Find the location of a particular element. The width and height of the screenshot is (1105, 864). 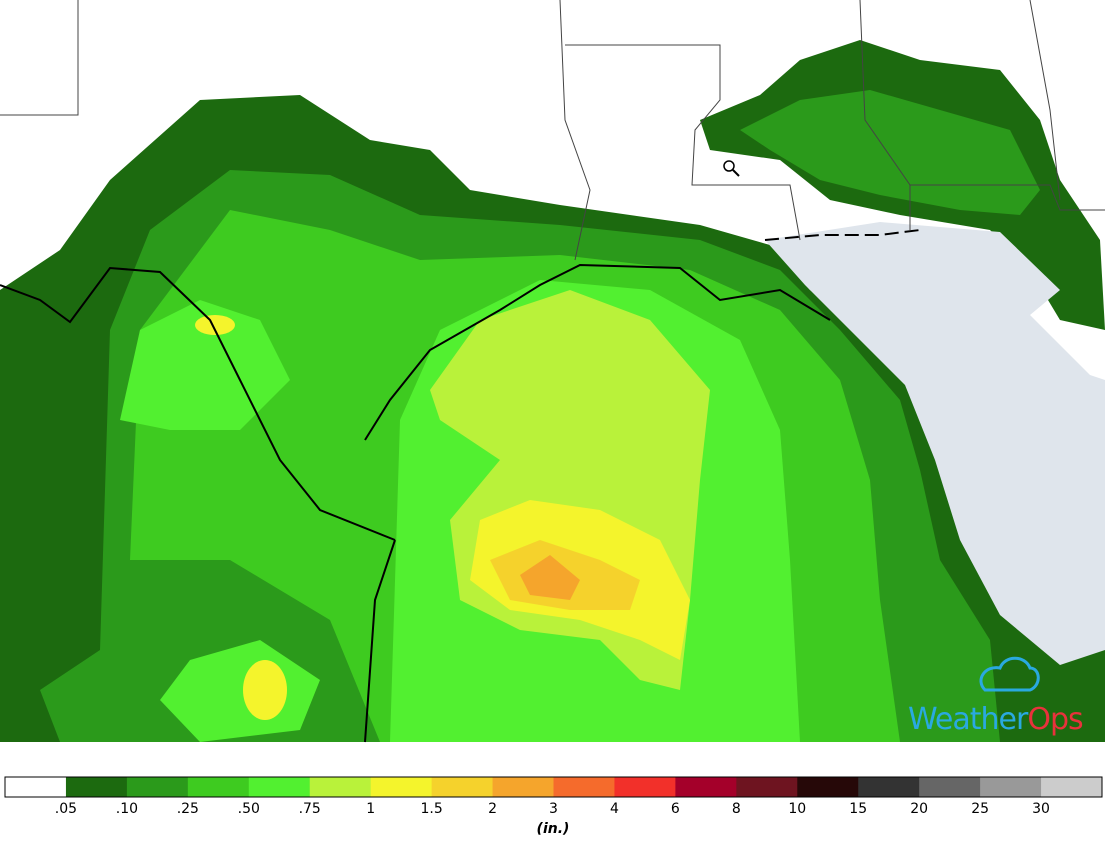

legend-label: 1.5 is located at coordinates (431, 809).